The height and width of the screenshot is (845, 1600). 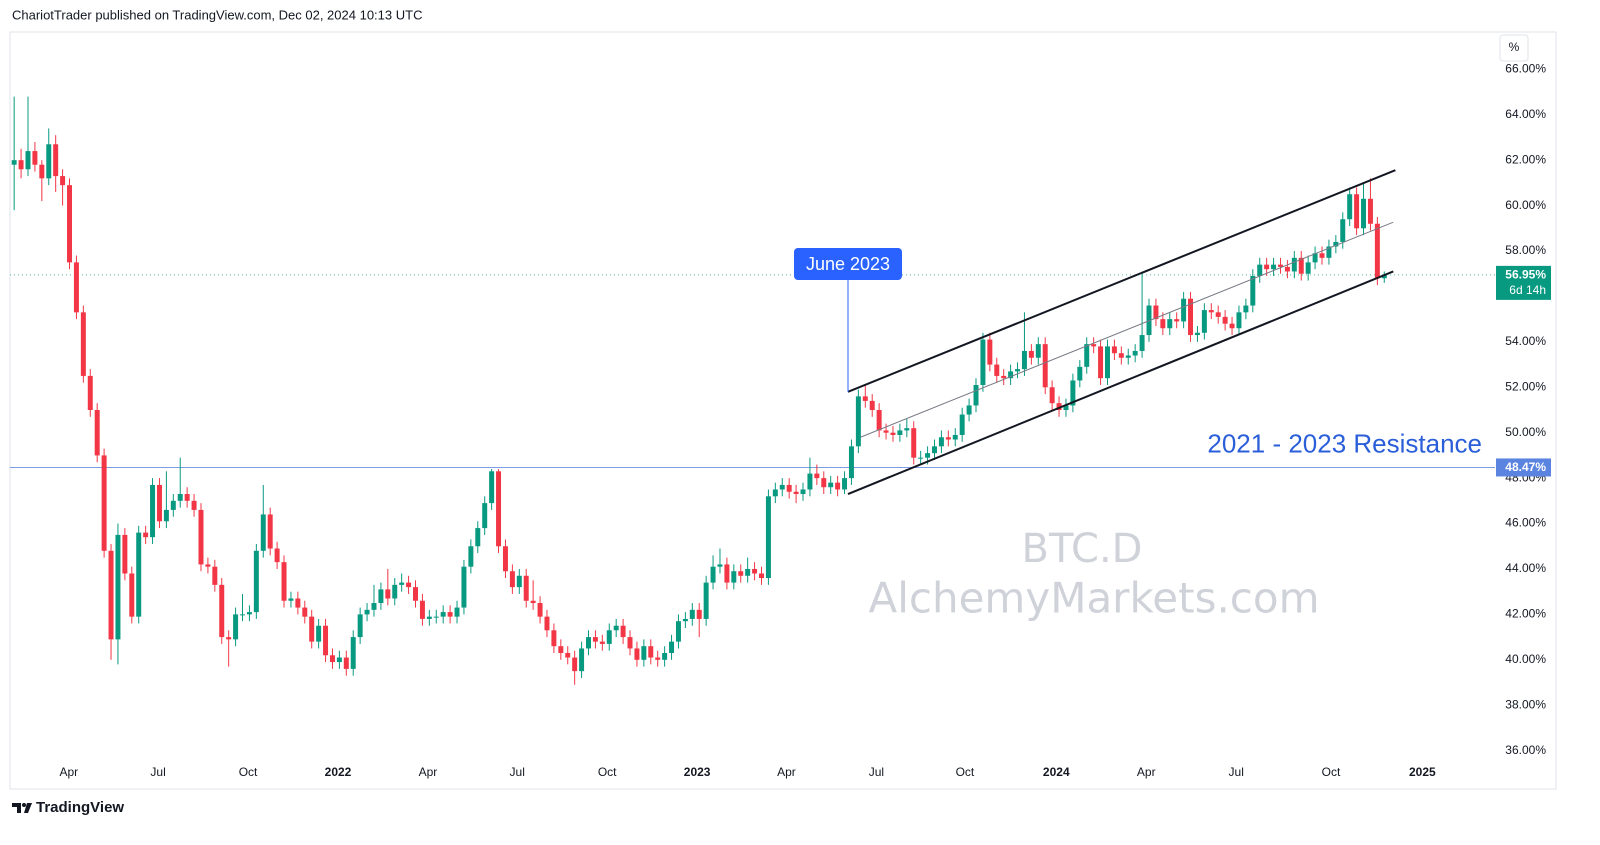 I want to click on unit-button, so click(x=1514, y=48).